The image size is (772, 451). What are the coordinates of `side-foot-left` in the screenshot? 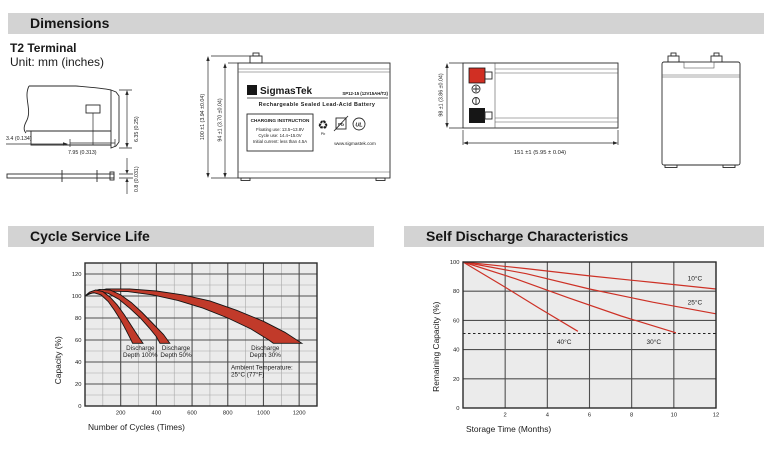 It's located at (671, 166).